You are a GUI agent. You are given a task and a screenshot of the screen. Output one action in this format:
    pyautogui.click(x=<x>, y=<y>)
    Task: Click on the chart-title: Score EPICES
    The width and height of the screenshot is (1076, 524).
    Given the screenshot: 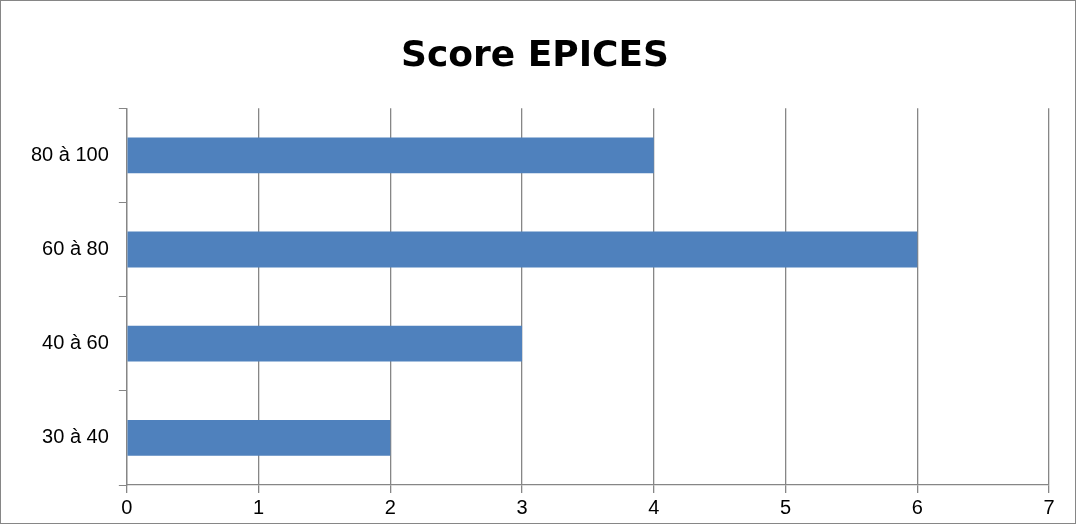 What is the action you would take?
    pyautogui.click(x=535, y=53)
    